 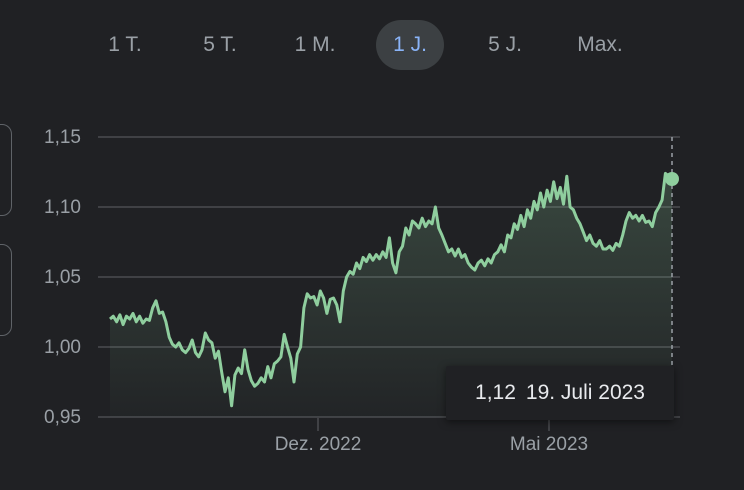 I want to click on current-point-marker, so click(x=672, y=179).